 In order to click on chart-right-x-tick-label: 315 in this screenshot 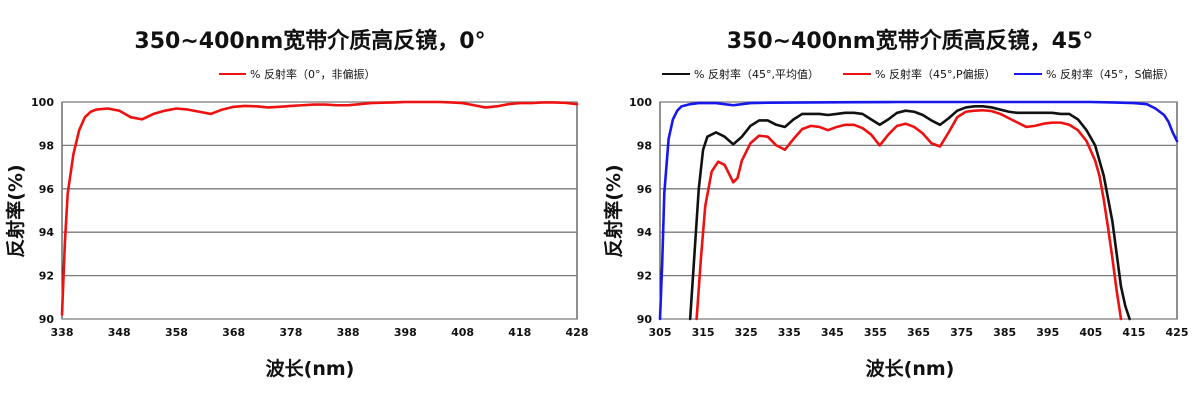, I will do `click(703, 332)`.